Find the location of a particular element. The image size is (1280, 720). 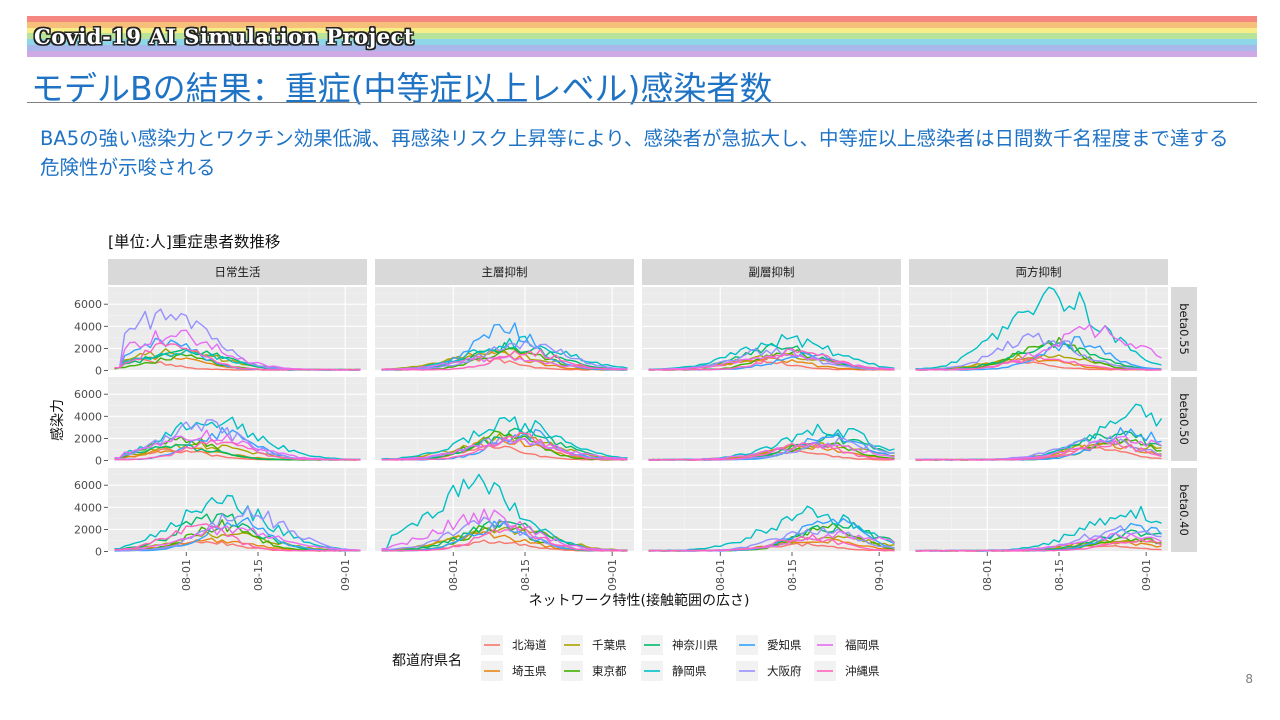

legend-label: 神奈川県 is located at coordinates (695, 645).